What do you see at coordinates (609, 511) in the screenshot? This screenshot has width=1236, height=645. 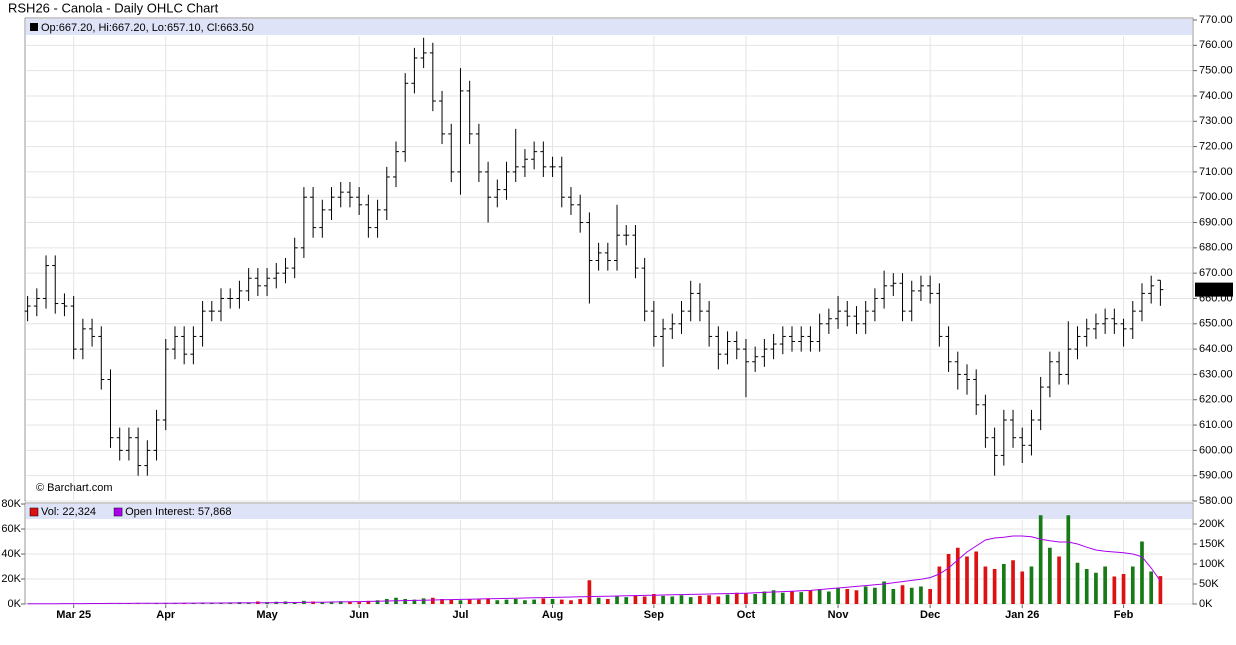 I see `volume-legend-bar` at bounding box center [609, 511].